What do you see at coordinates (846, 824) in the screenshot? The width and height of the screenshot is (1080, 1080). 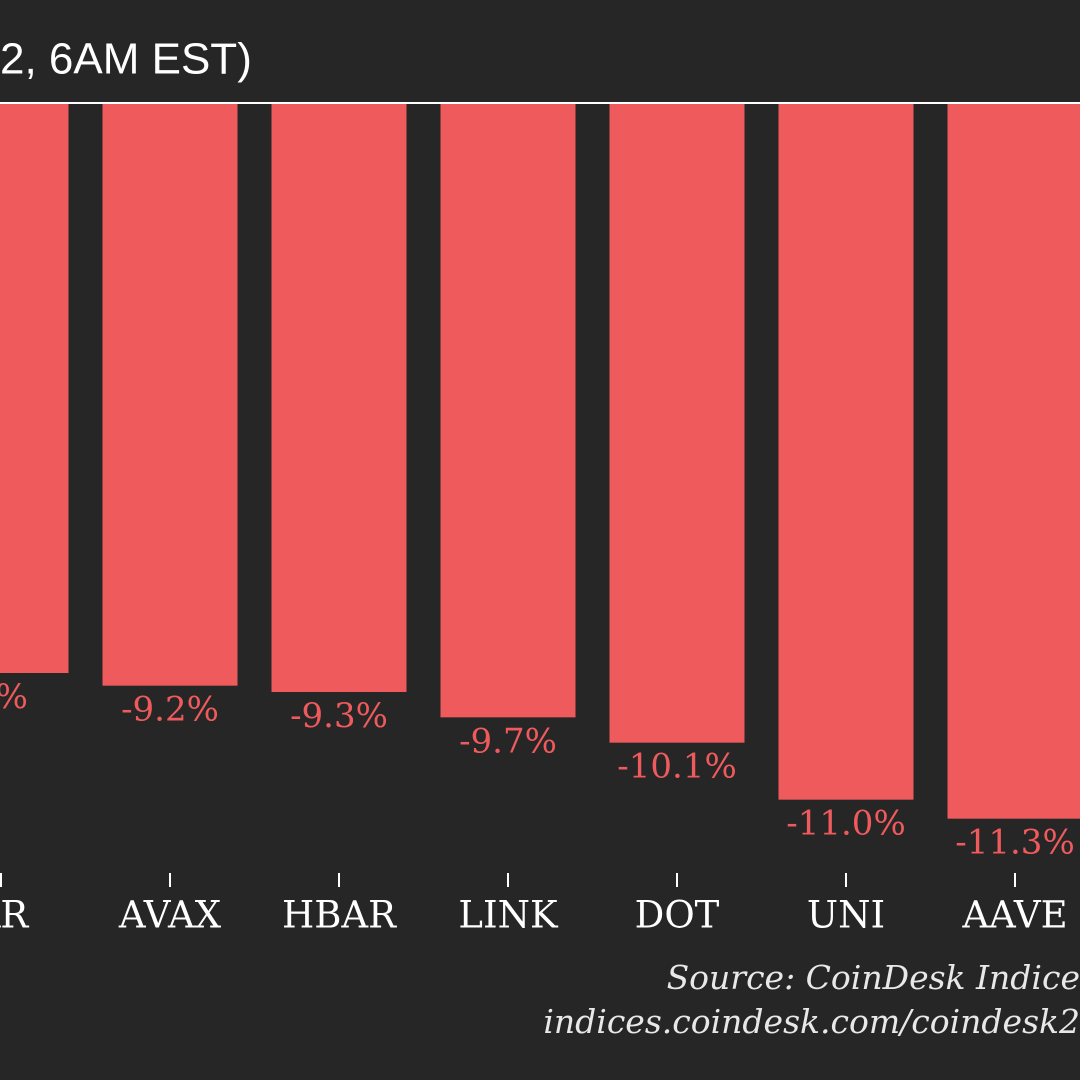 I see `value-label: -11.0%` at bounding box center [846, 824].